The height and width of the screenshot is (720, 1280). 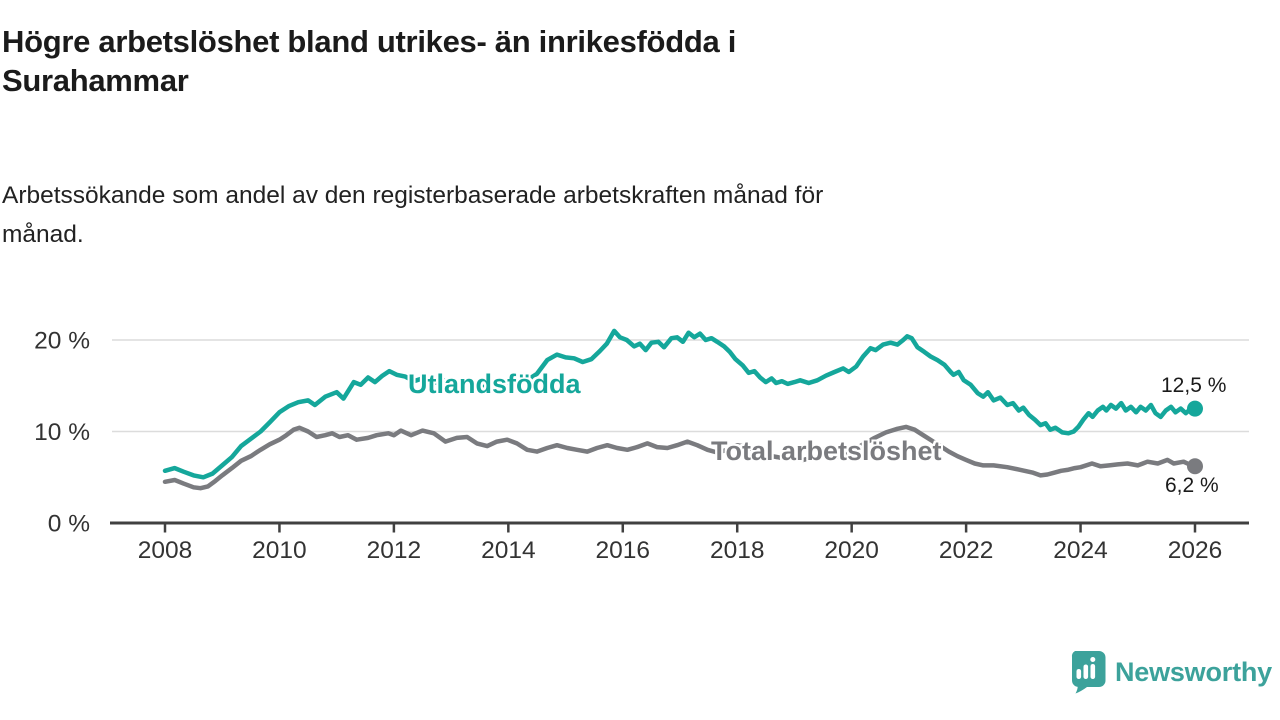 What do you see at coordinates (62, 341) in the screenshot?
I see `y-tick-label: 20 %` at bounding box center [62, 341].